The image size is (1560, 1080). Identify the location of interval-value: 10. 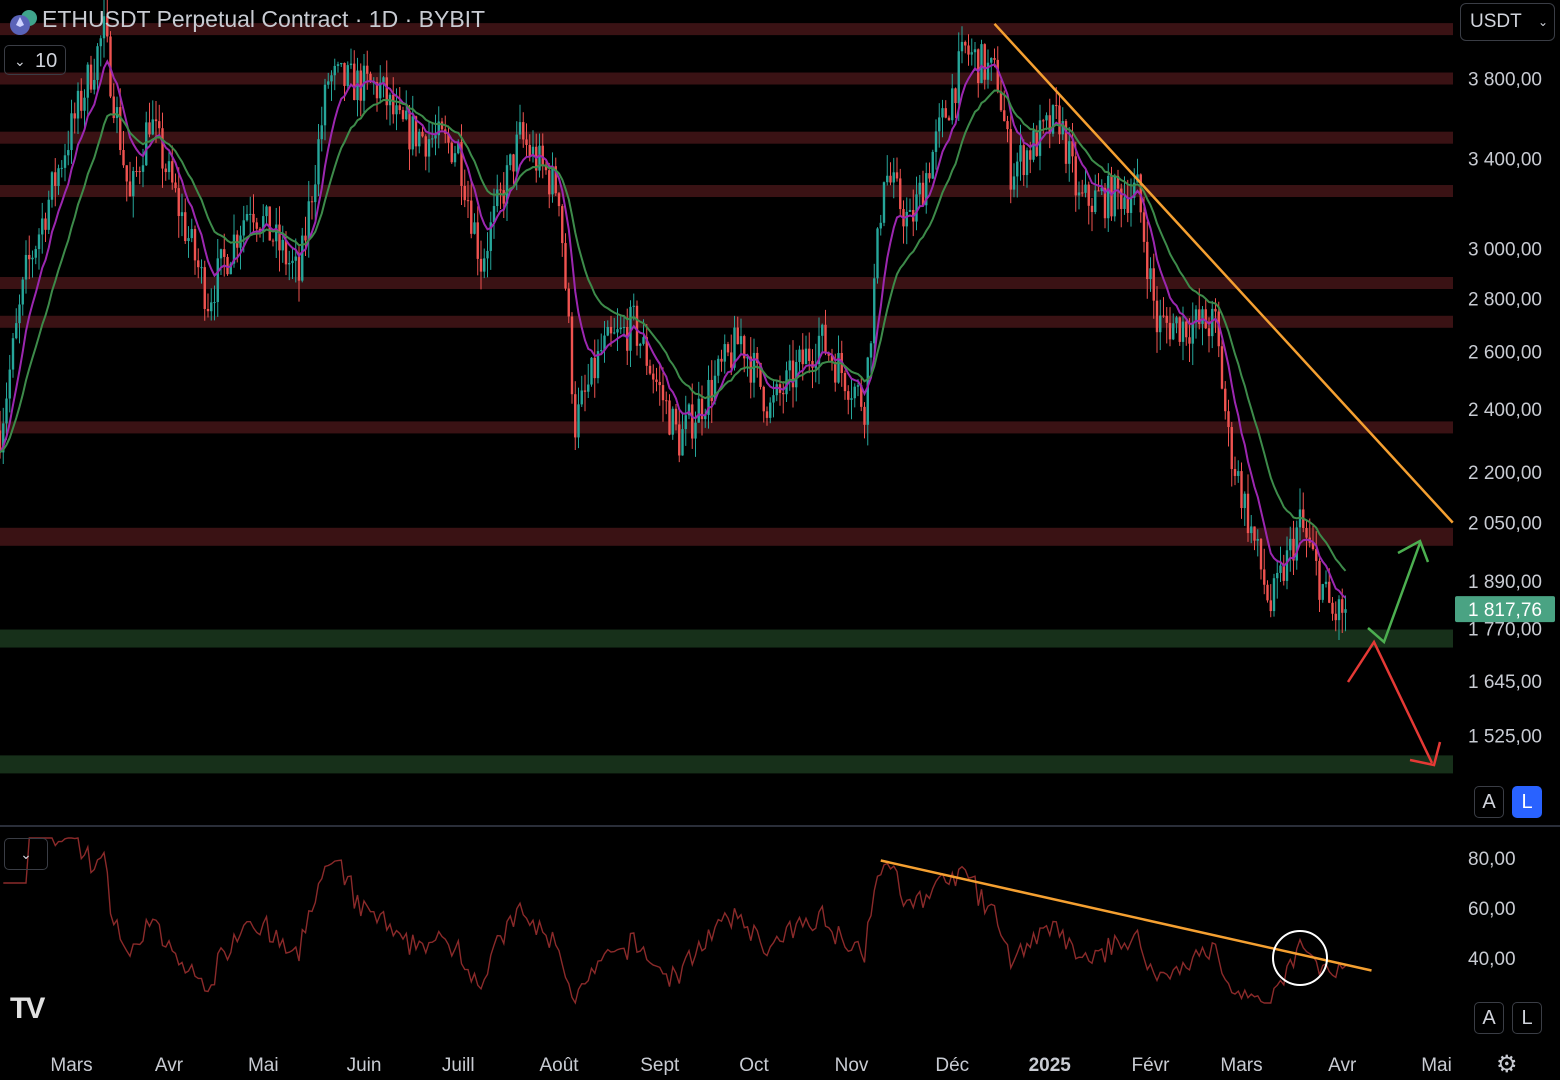
(46, 61).